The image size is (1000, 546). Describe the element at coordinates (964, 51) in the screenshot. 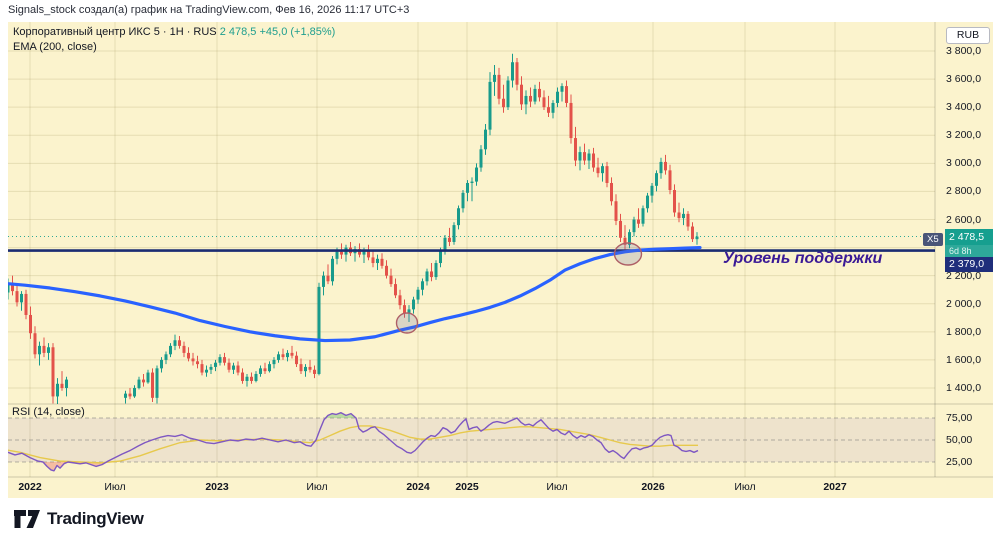

I see `price-tick-label: 3 800,0` at that location.